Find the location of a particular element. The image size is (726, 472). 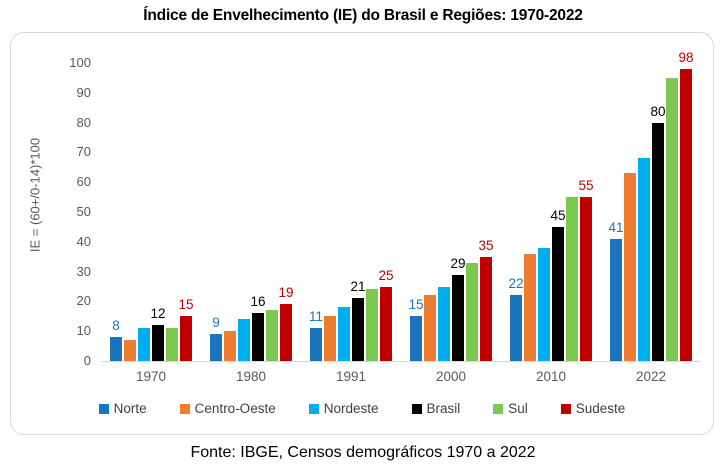

bar-sul-2010 is located at coordinates (572, 212).